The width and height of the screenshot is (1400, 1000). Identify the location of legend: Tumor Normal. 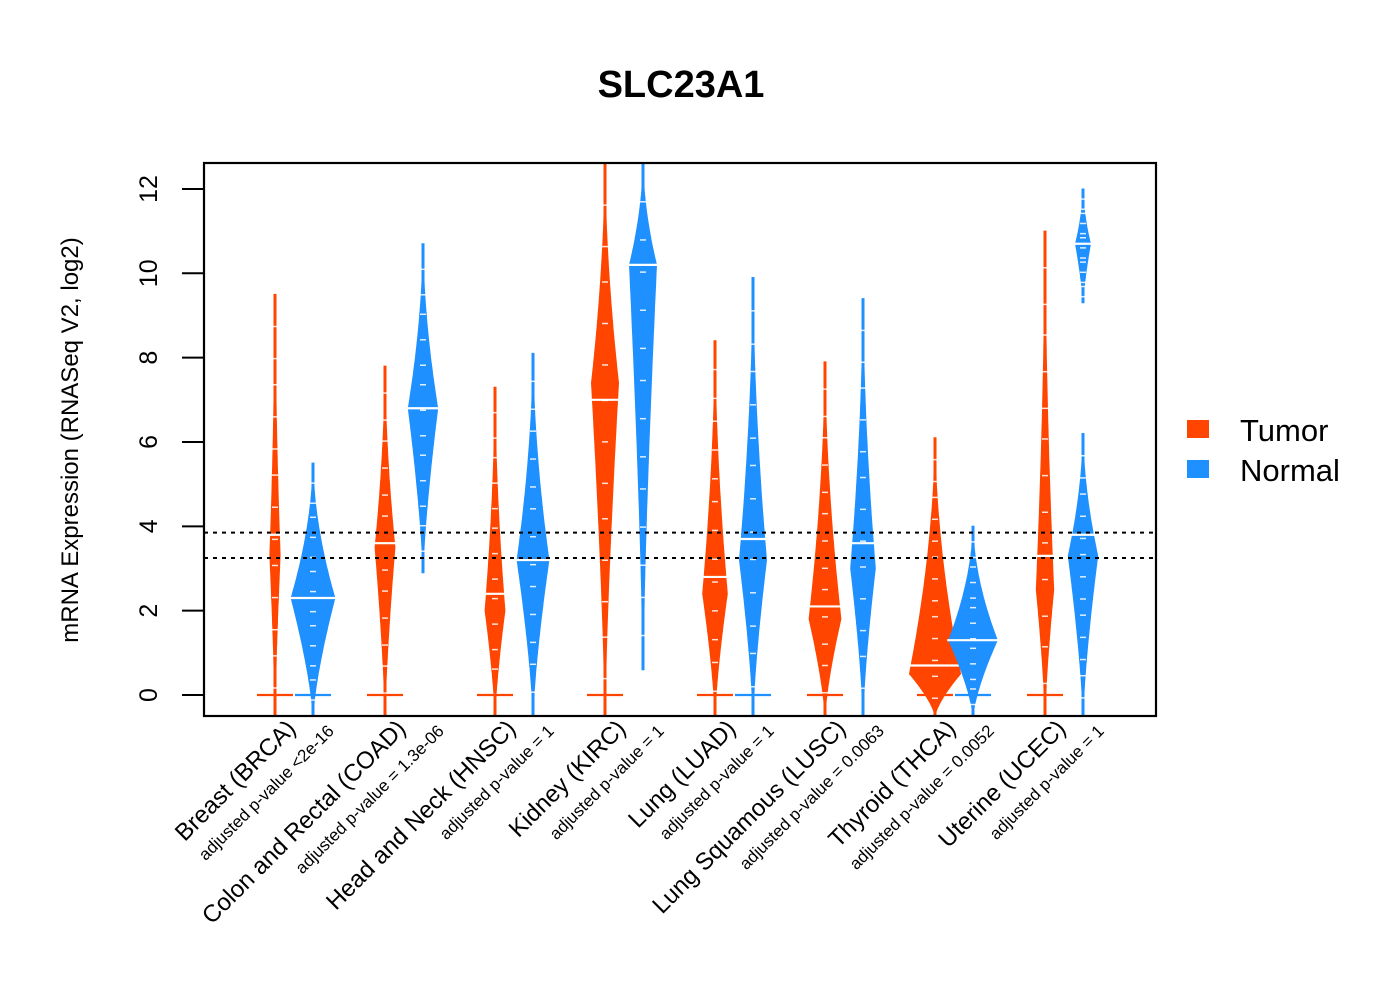
(1263, 450).